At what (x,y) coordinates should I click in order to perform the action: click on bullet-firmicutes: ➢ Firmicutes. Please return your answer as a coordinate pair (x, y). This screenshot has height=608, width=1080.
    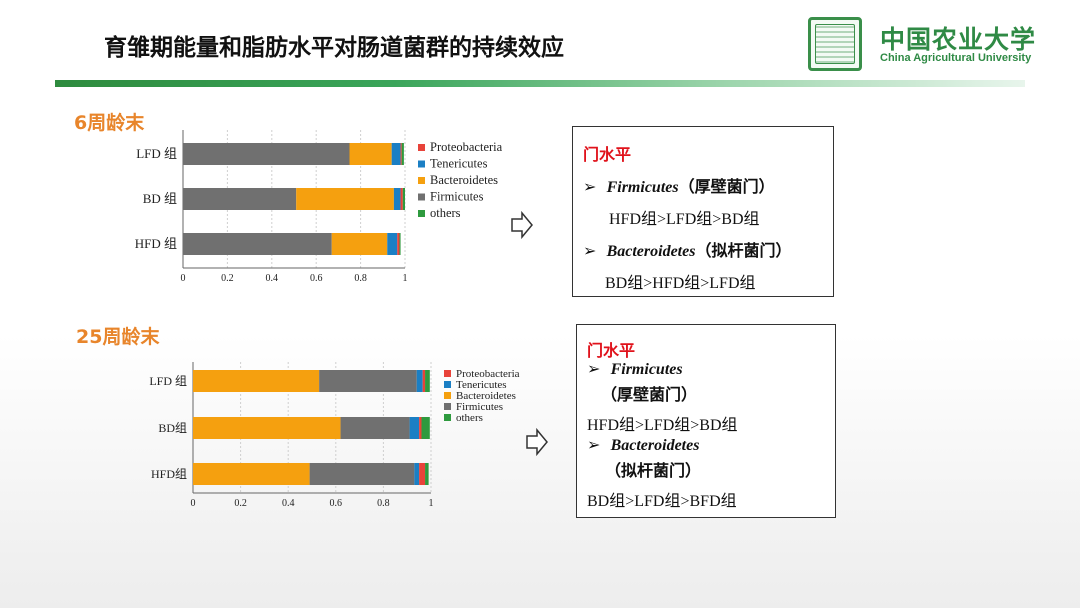
    Looking at the image, I should click on (635, 369).